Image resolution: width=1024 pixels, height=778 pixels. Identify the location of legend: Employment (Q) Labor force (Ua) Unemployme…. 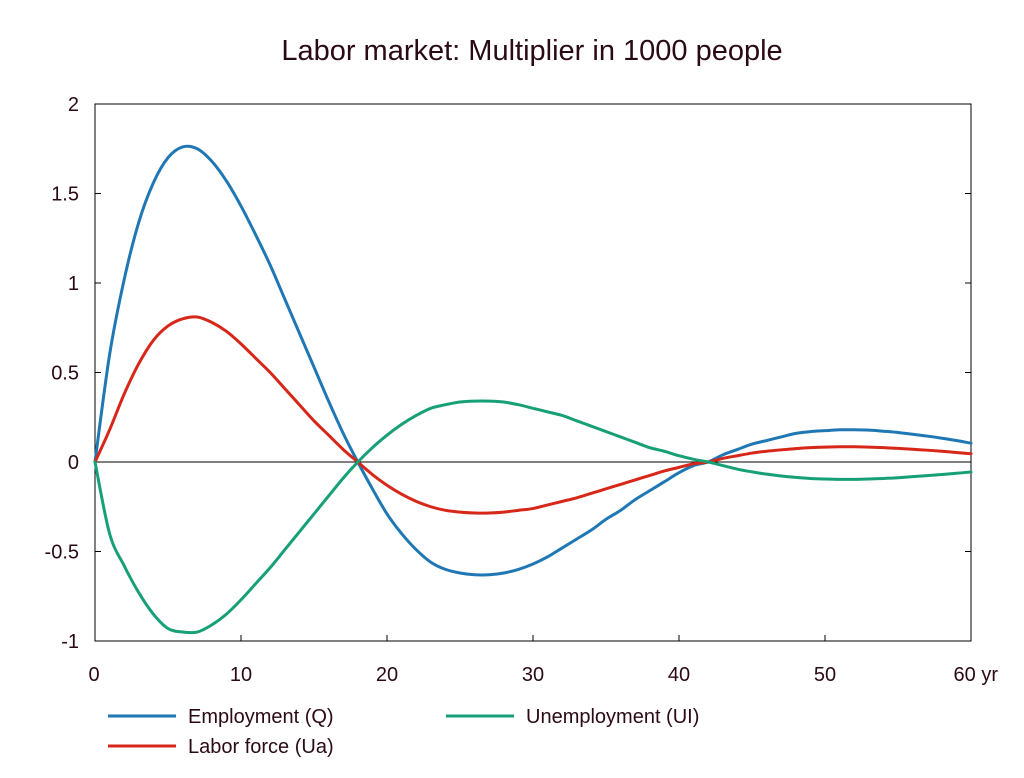
(403, 732).